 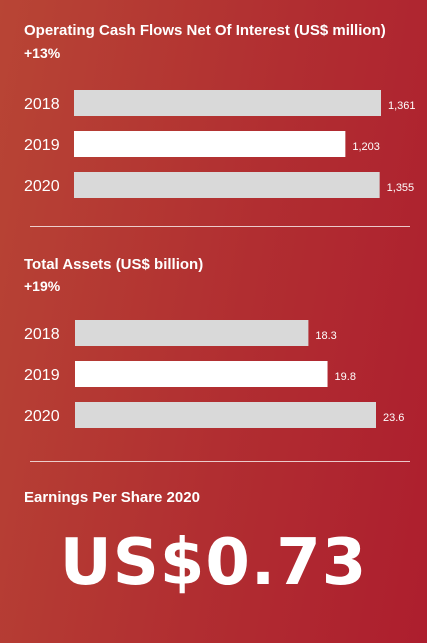 What do you see at coordinates (42, 53) in the screenshot?
I see `chart1-change: +13%` at bounding box center [42, 53].